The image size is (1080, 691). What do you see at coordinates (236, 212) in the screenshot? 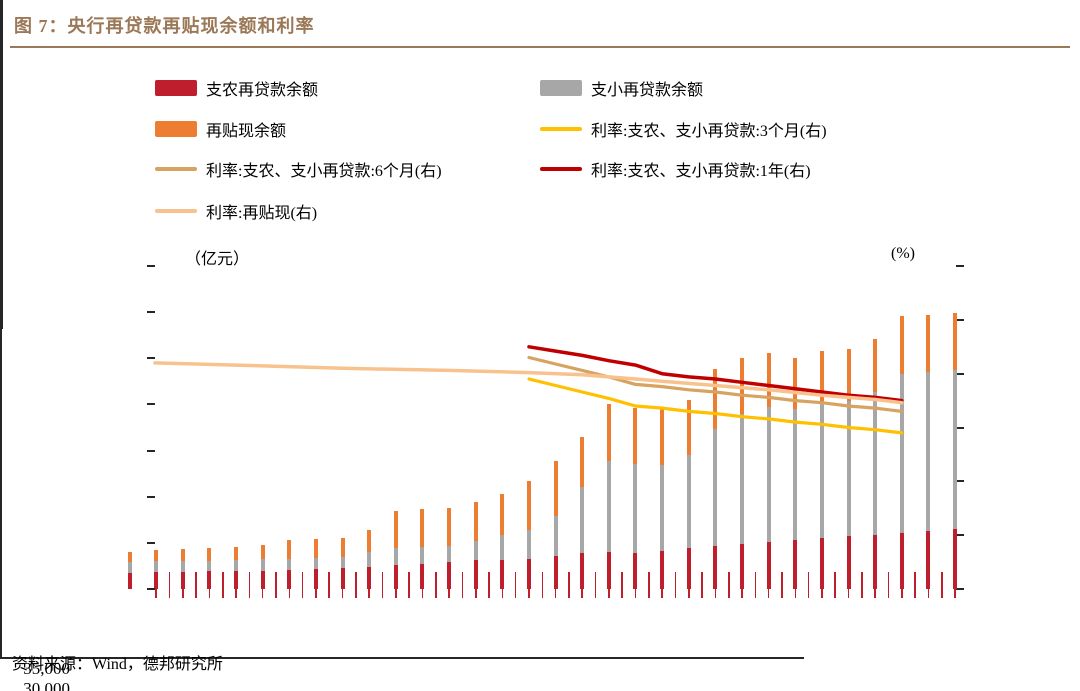
I see `legend-item-6: 利率:再贴现(右)` at bounding box center [236, 212].